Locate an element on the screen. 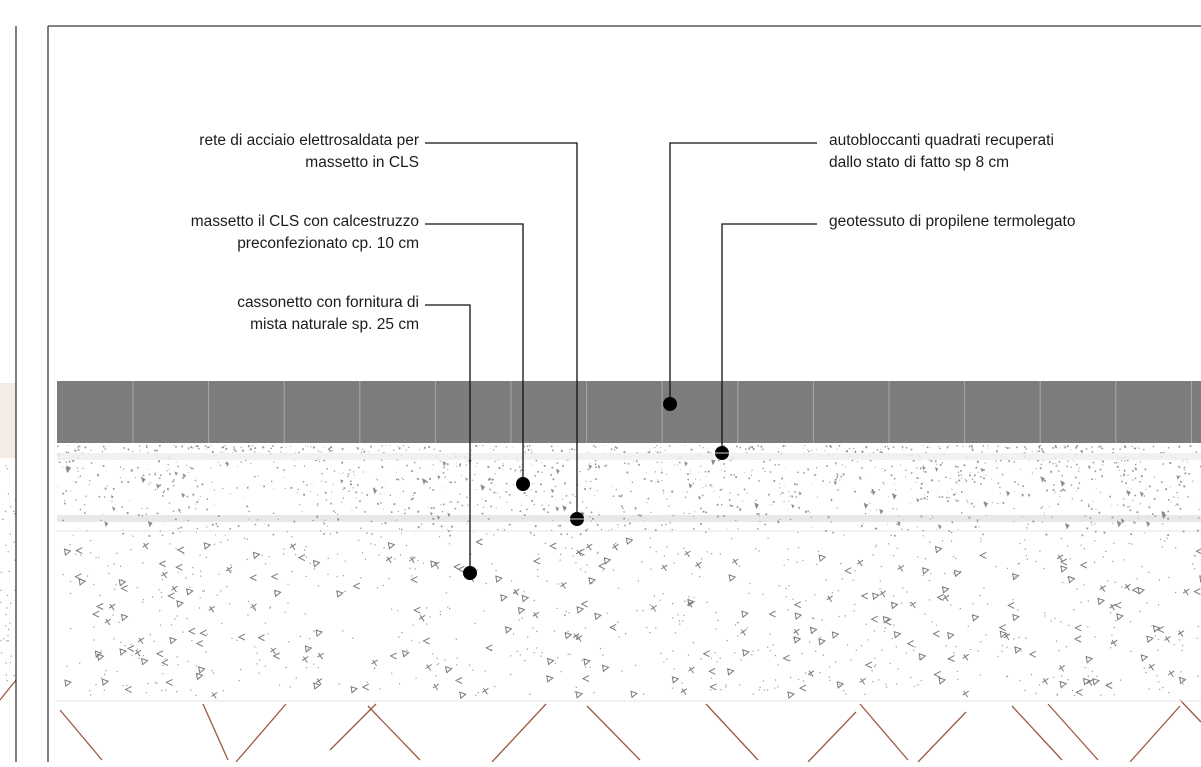 The image size is (1201, 767). side-aggregate-dots is located at coordinates (8, 577).